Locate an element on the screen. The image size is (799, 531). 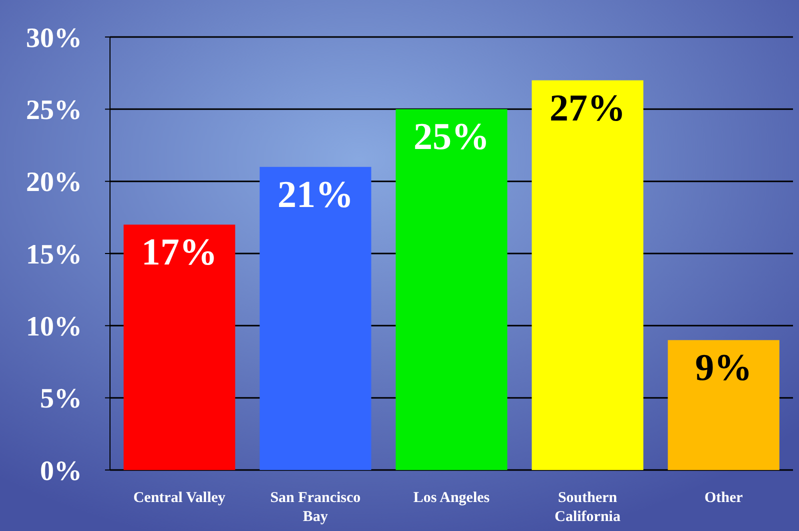
x-tick-label: Southern California is located at coordinates (587, 507).